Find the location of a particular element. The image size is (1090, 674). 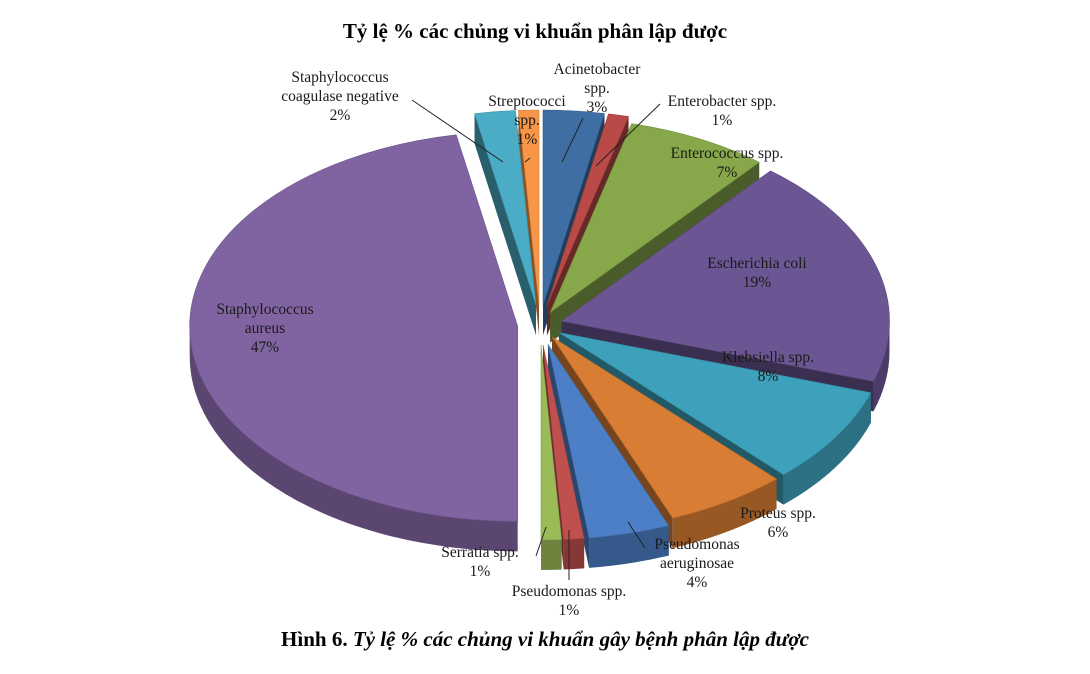

slice-label-0: Acinetobacter spp. 3% is located at coordinates (598, 88).